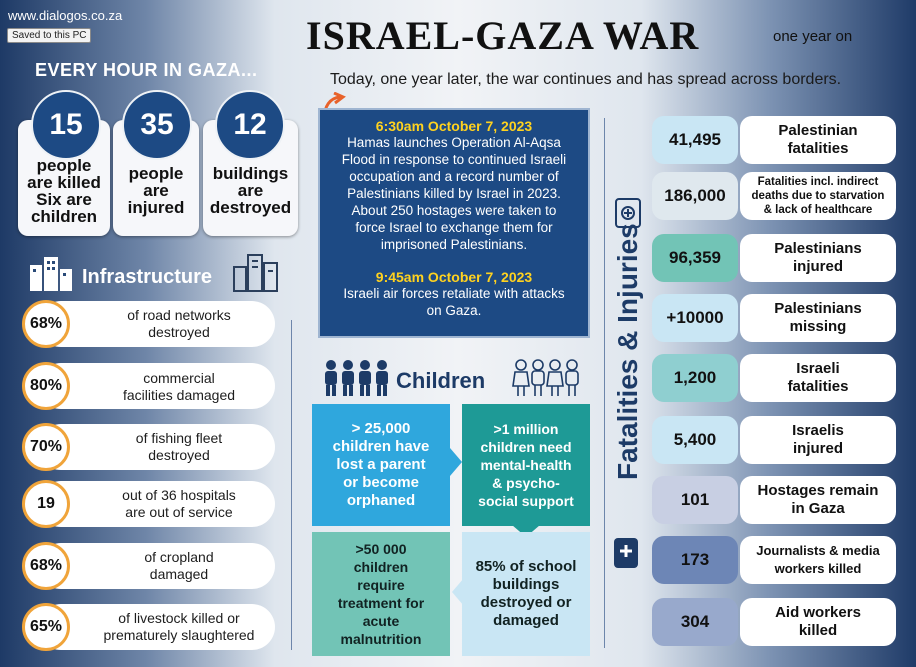 Image resolution: width=916 pixels, height=667 pixels. Describe the element at coordinates (147, 277) in the screenshot. I see `infrastructure-heading: Infrastructure` at that location.